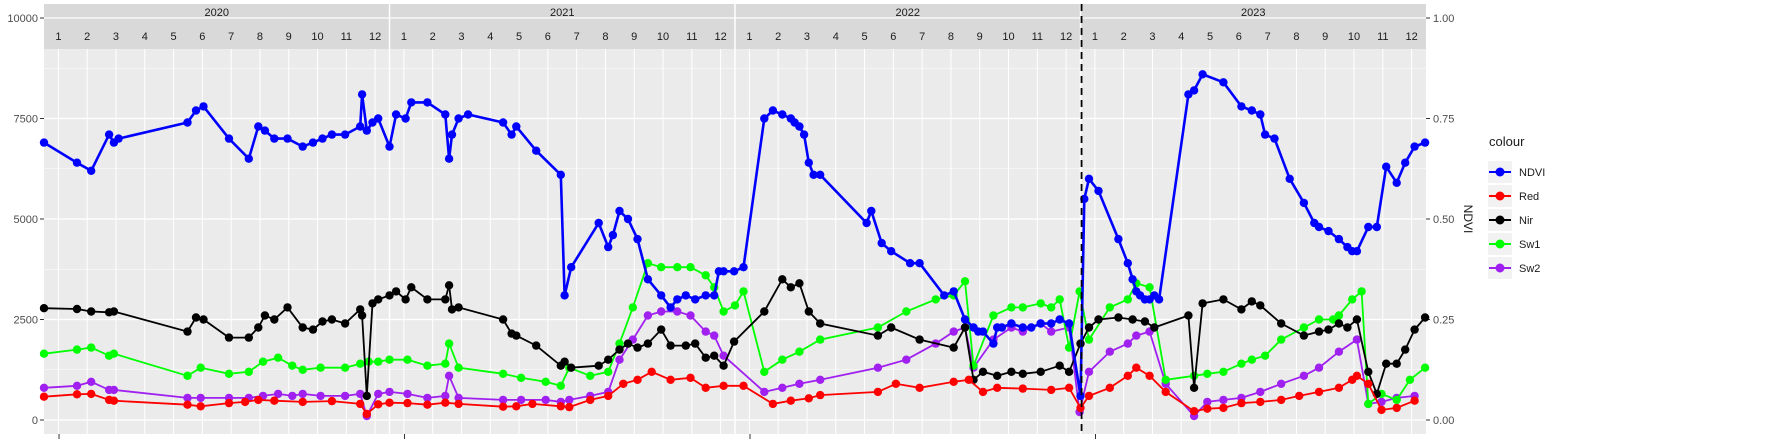 This screenshot has height=447, width=1773. I want to click on right-axis-tick-label: 0.50, so click(1443, 220).